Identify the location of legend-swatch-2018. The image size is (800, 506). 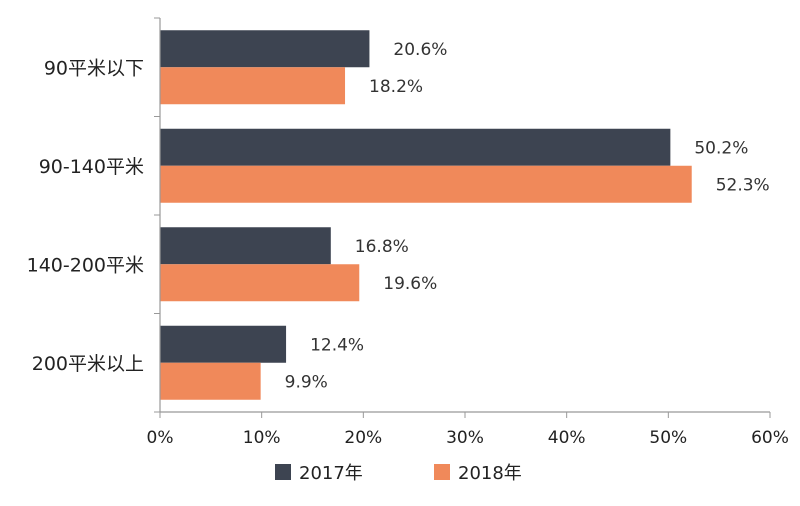
(442, 472).